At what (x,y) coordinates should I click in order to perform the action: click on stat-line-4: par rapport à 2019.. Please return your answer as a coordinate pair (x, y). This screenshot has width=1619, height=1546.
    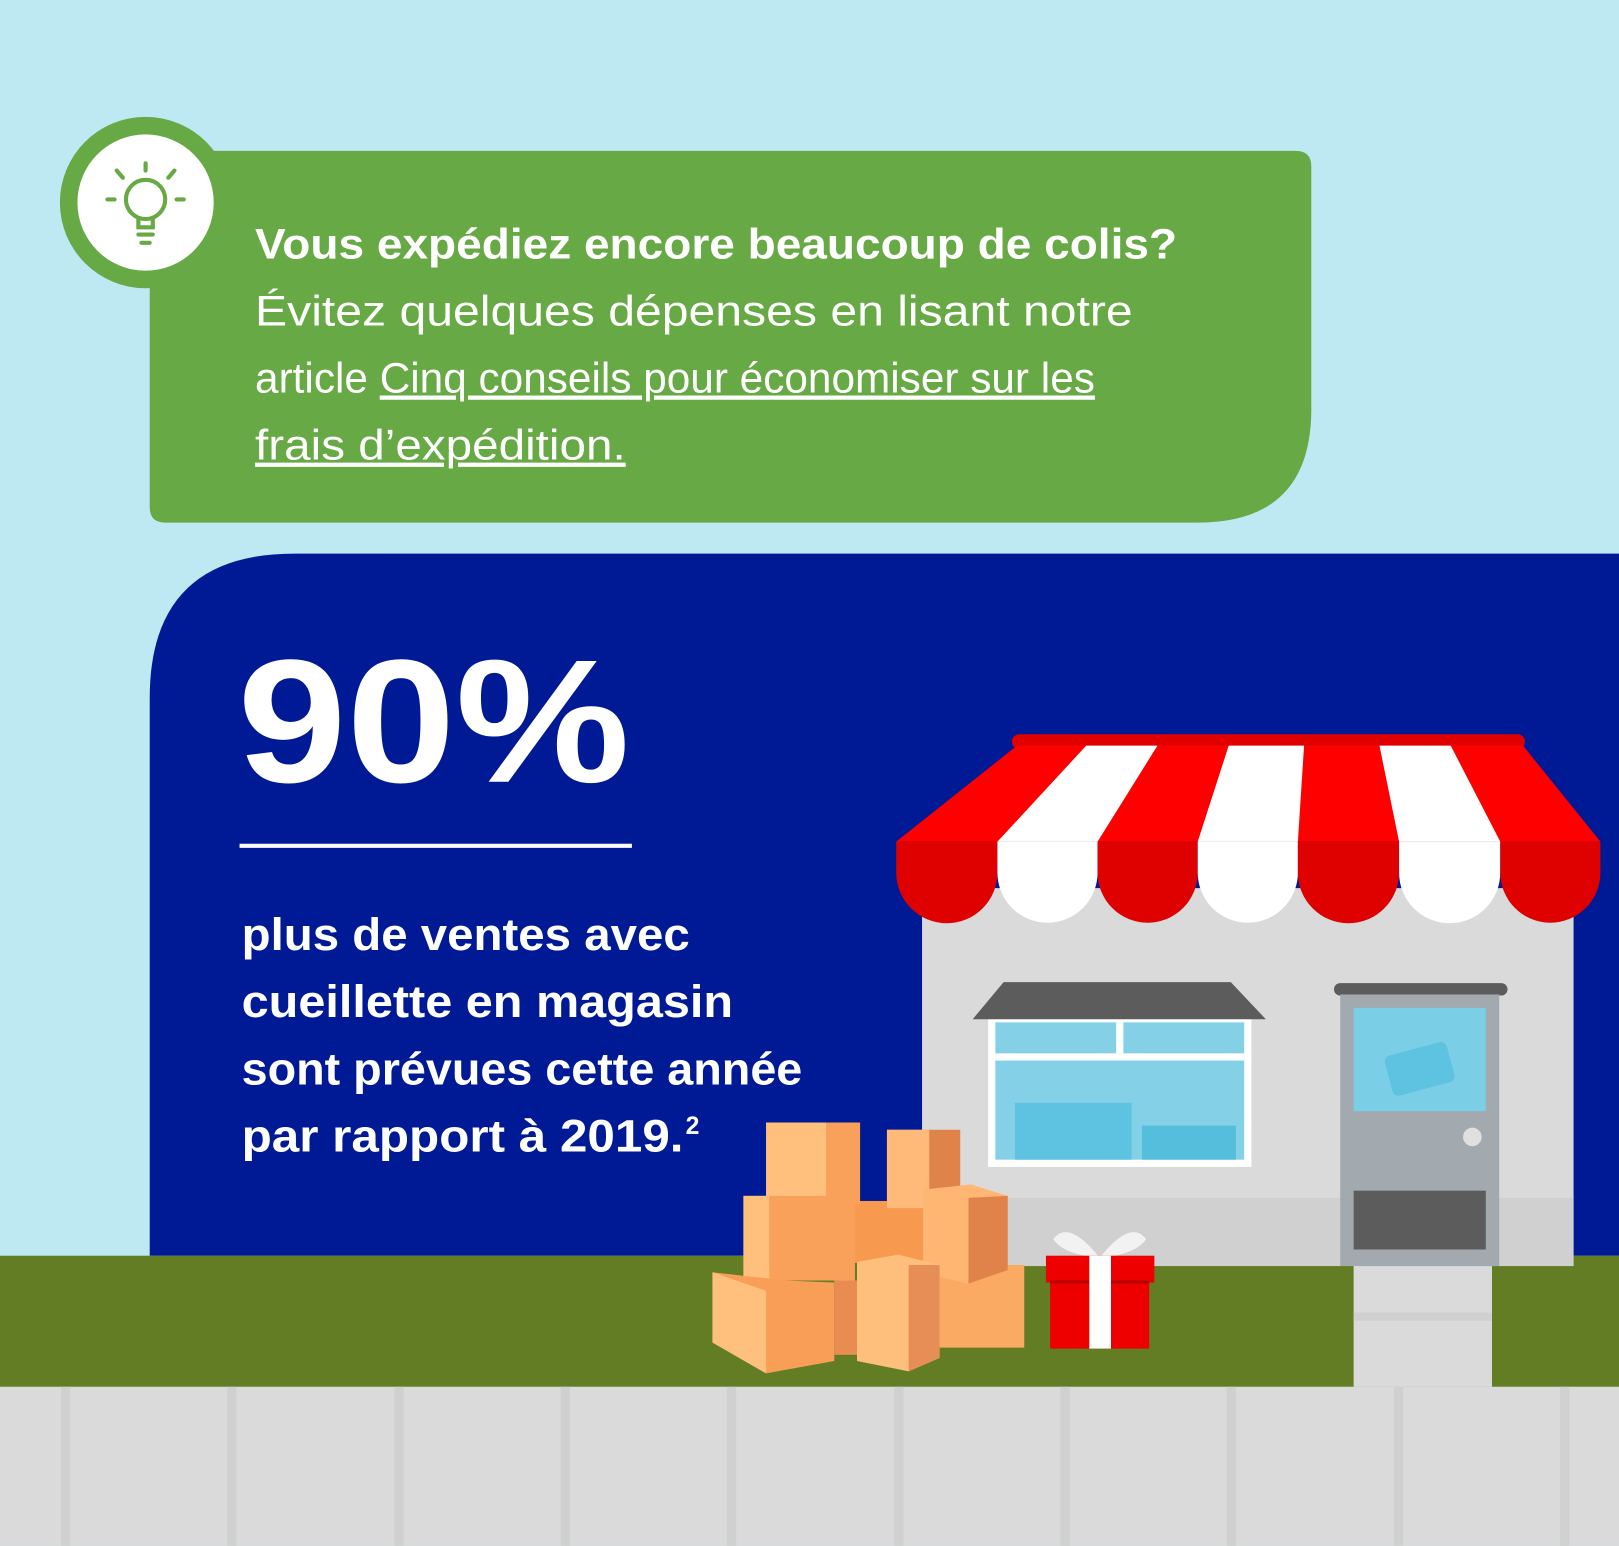
    Looking at the image, I should click on (463, 1135).